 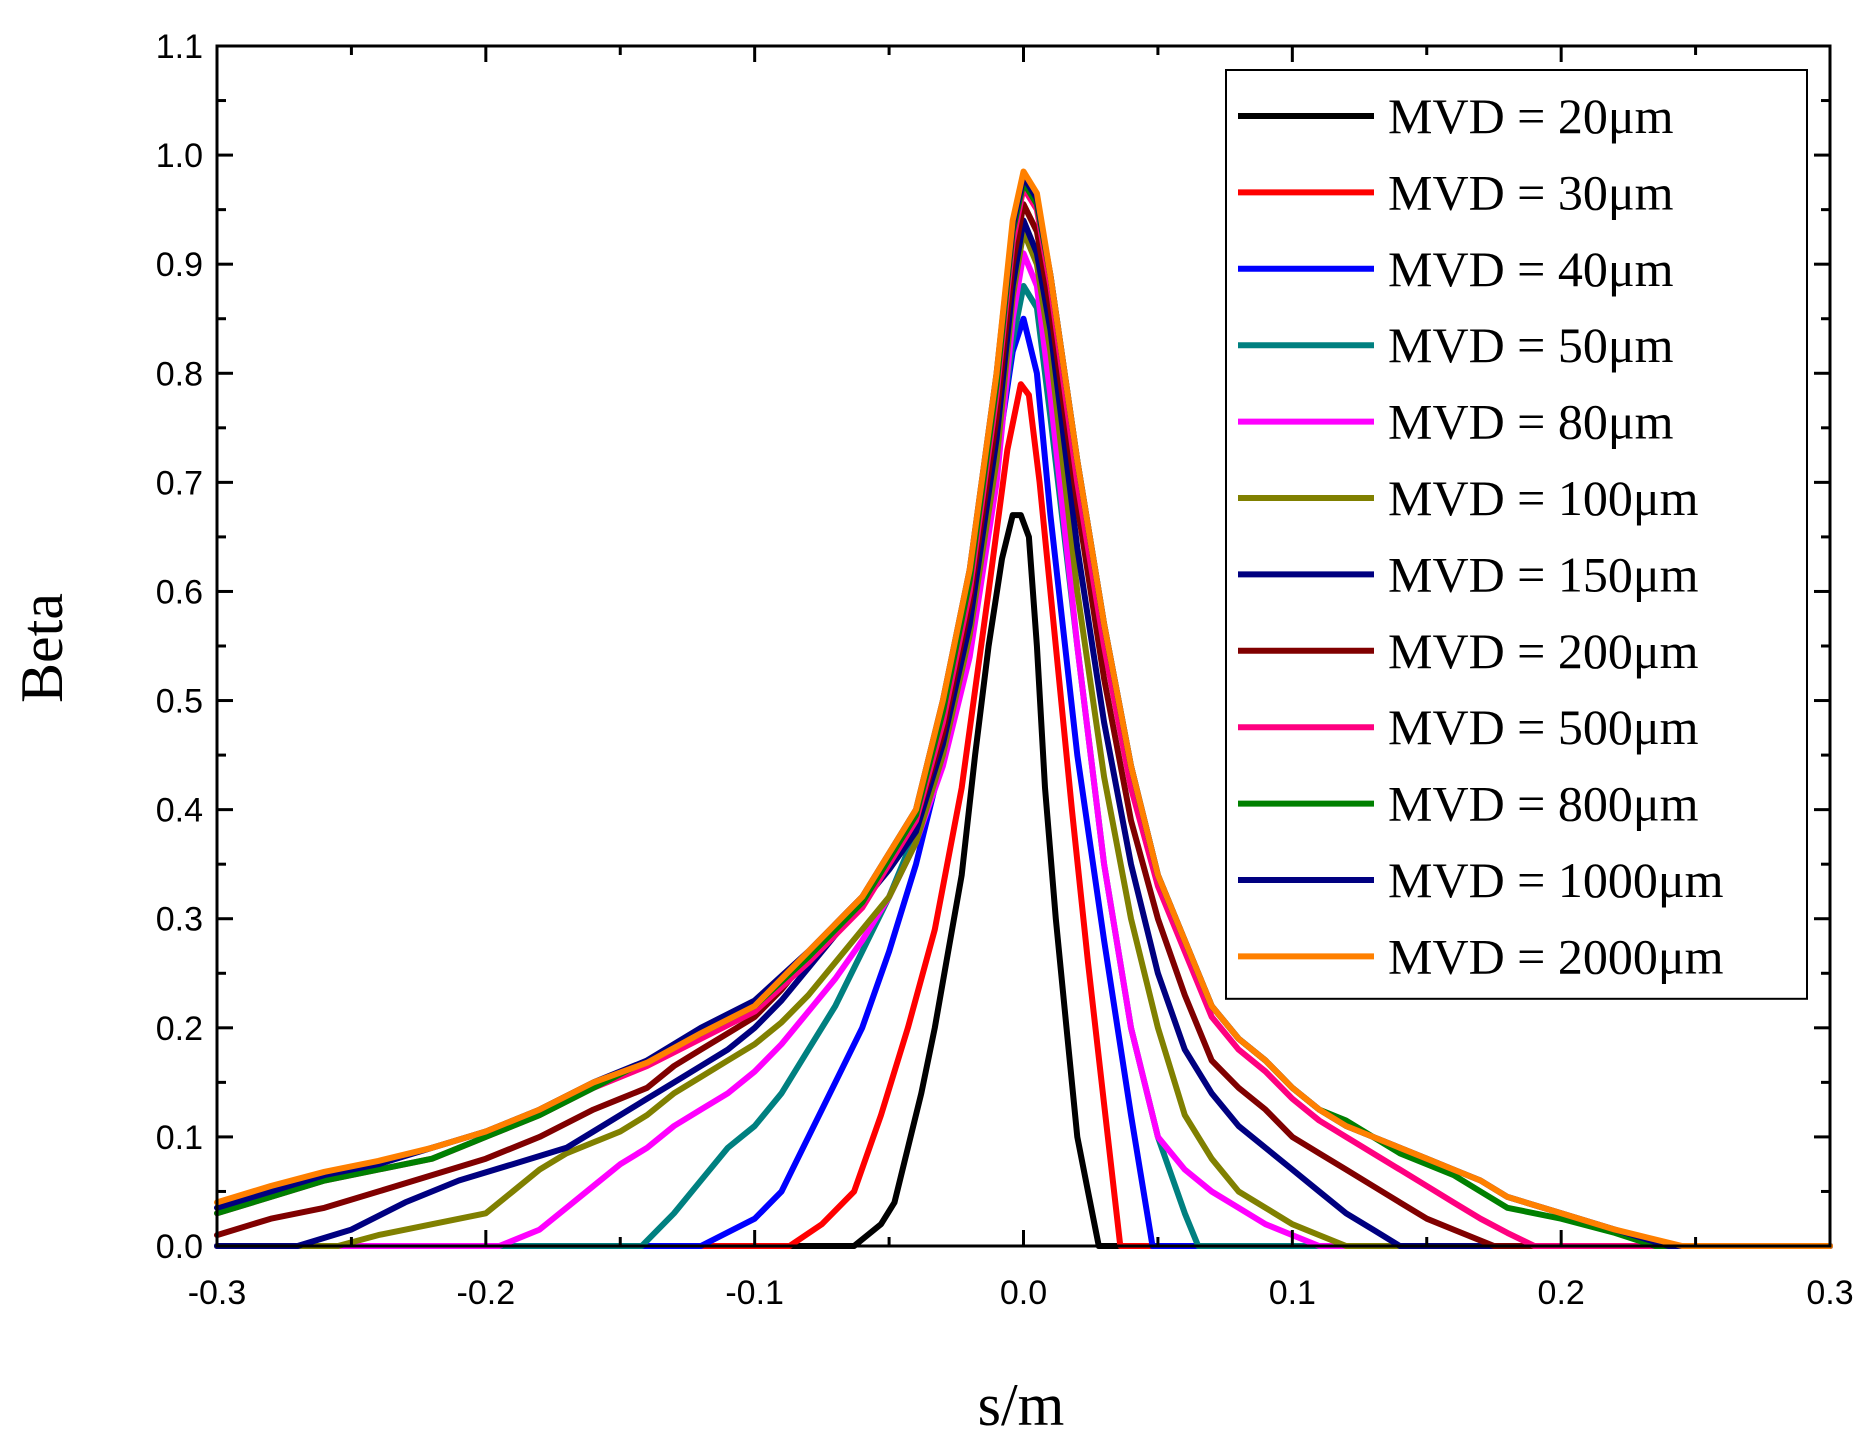 I want to click on y-tick-label: 0.6, so click(x=179, y=592).